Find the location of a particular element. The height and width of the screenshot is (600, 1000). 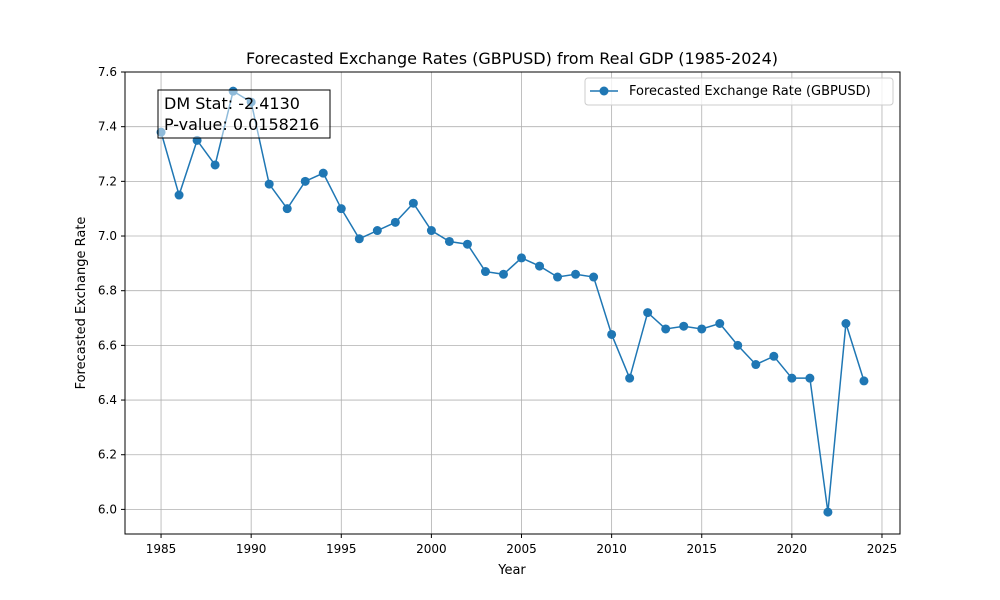

legend: Forecasted Exchange Rate (GBPUSD) is located at coordinates (739, 91).